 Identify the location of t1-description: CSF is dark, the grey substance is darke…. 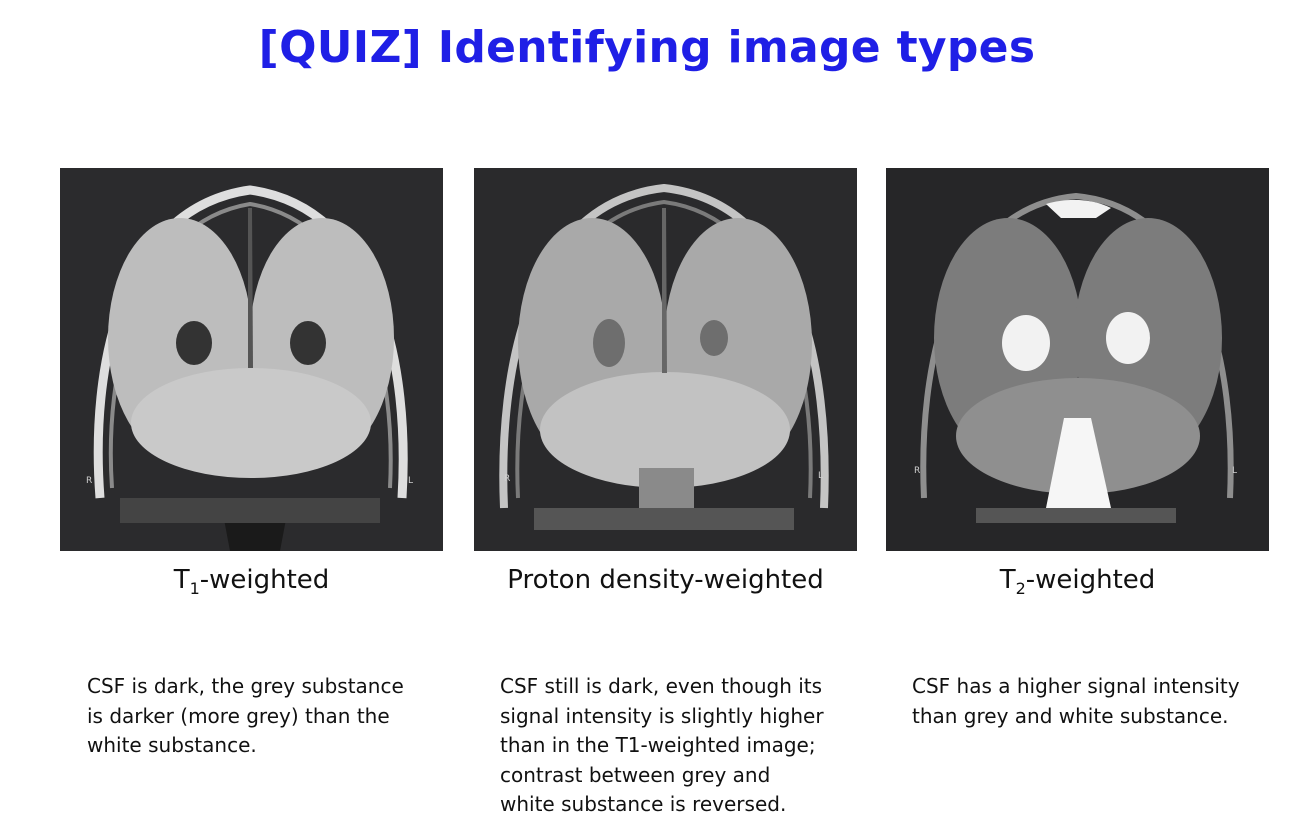
(245, 715).